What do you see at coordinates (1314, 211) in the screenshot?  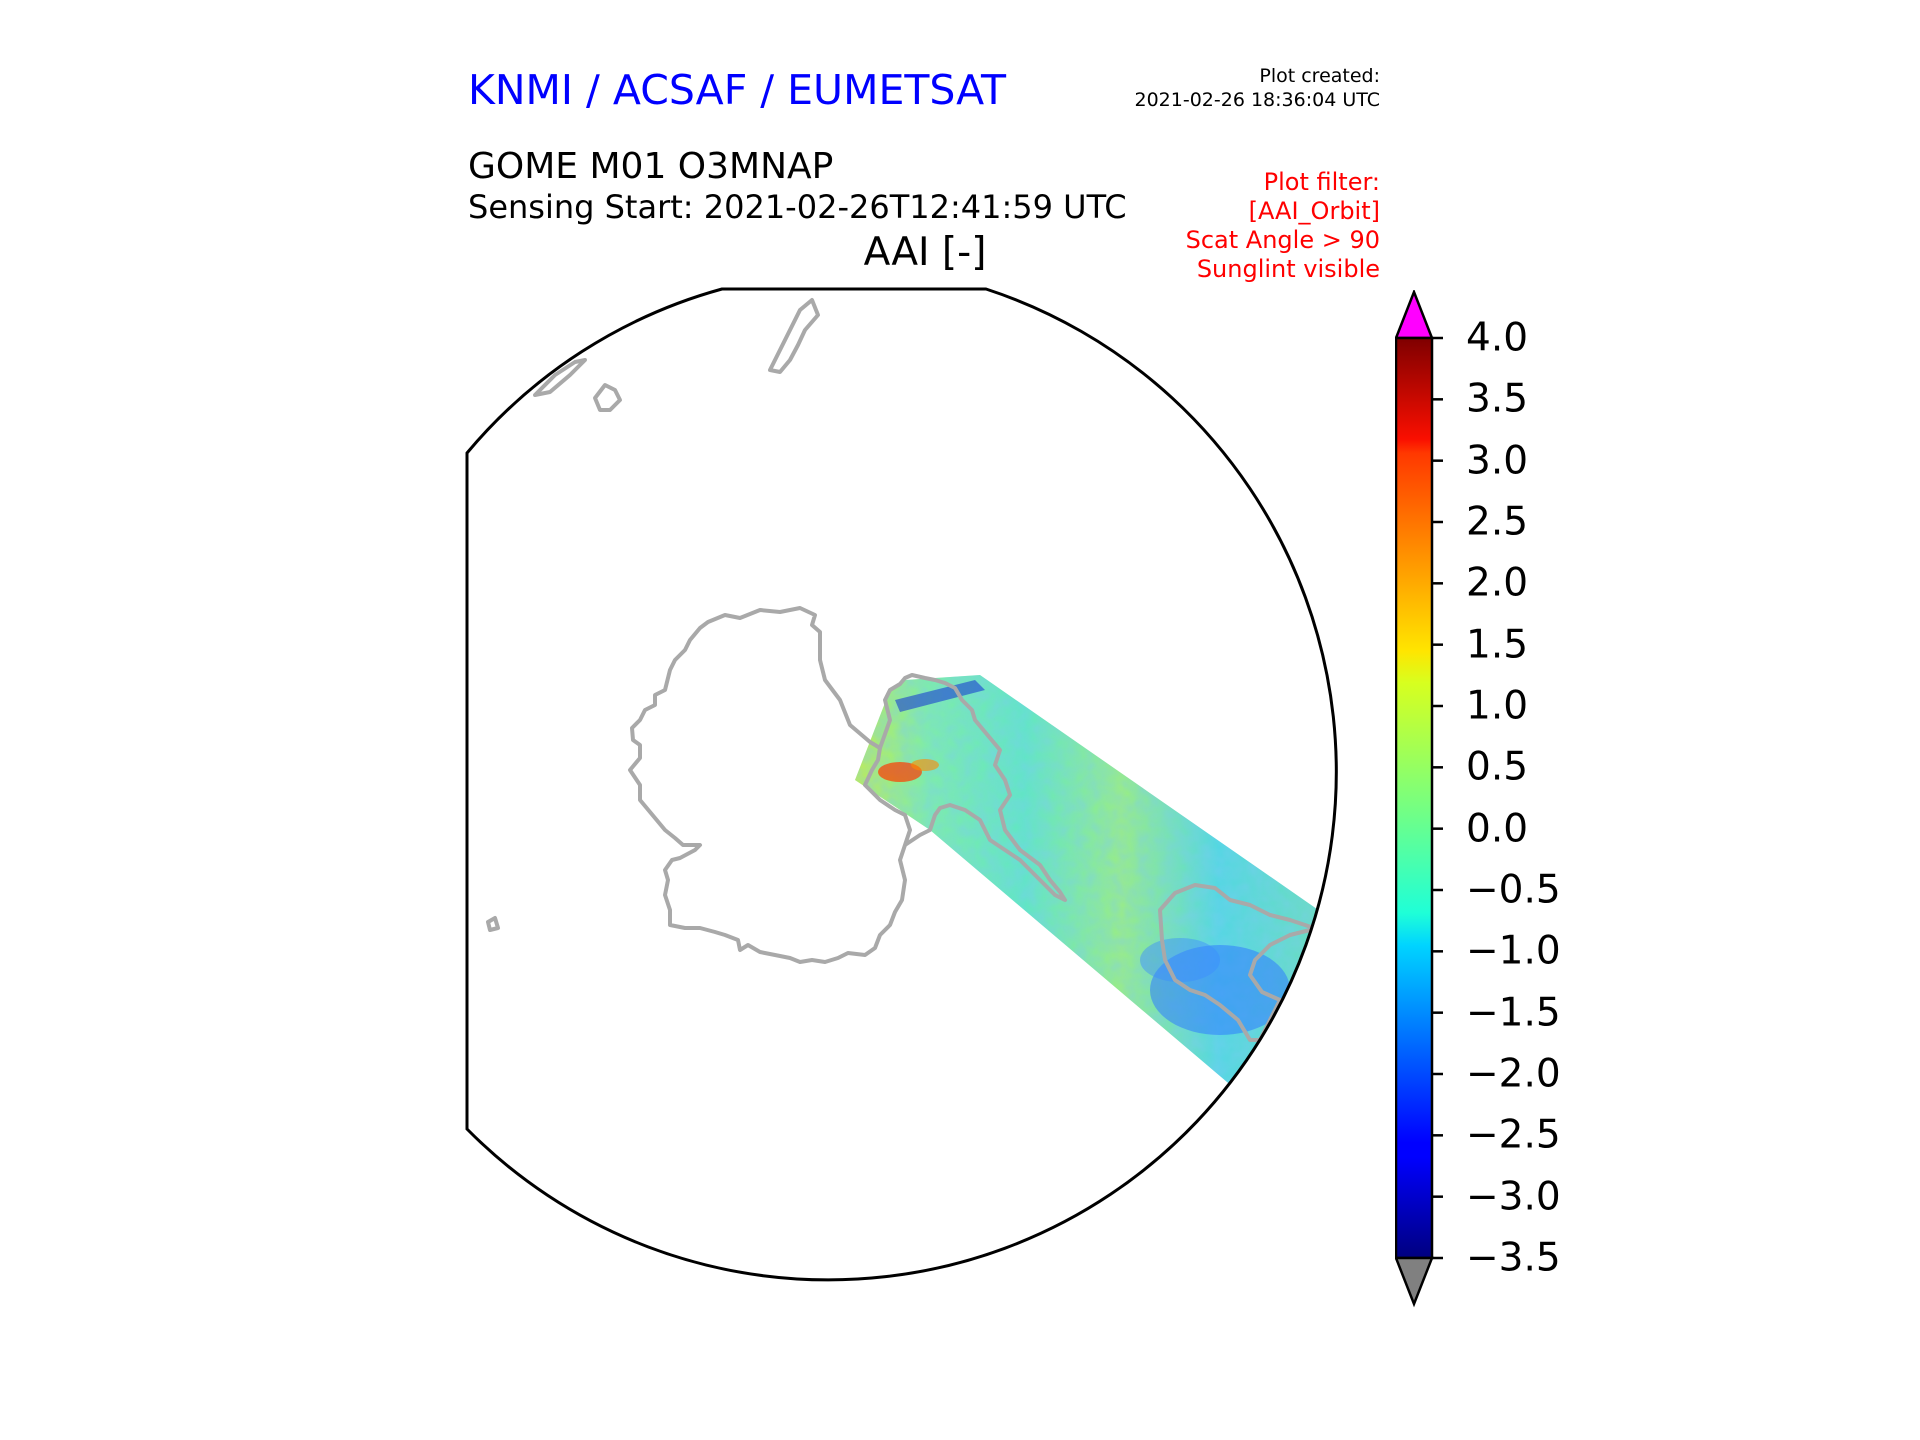 I see `filter-line: [AAI_Orbit]` at bounding box center [1314, 211].